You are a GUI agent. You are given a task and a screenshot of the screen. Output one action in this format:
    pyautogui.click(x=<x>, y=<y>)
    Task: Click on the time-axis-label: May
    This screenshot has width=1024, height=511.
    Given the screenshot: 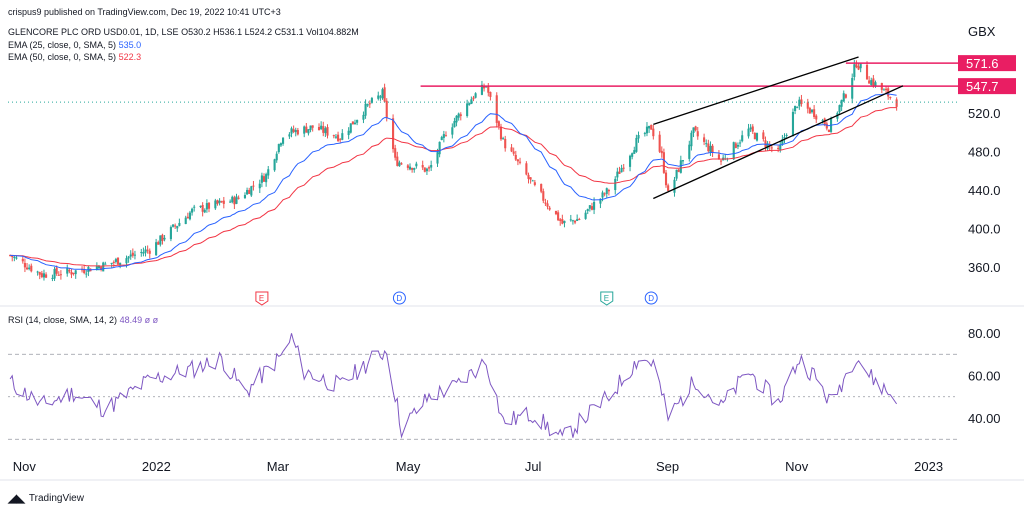 What is the action you would take?
    pyautogui.click(x=408, y=466)
    